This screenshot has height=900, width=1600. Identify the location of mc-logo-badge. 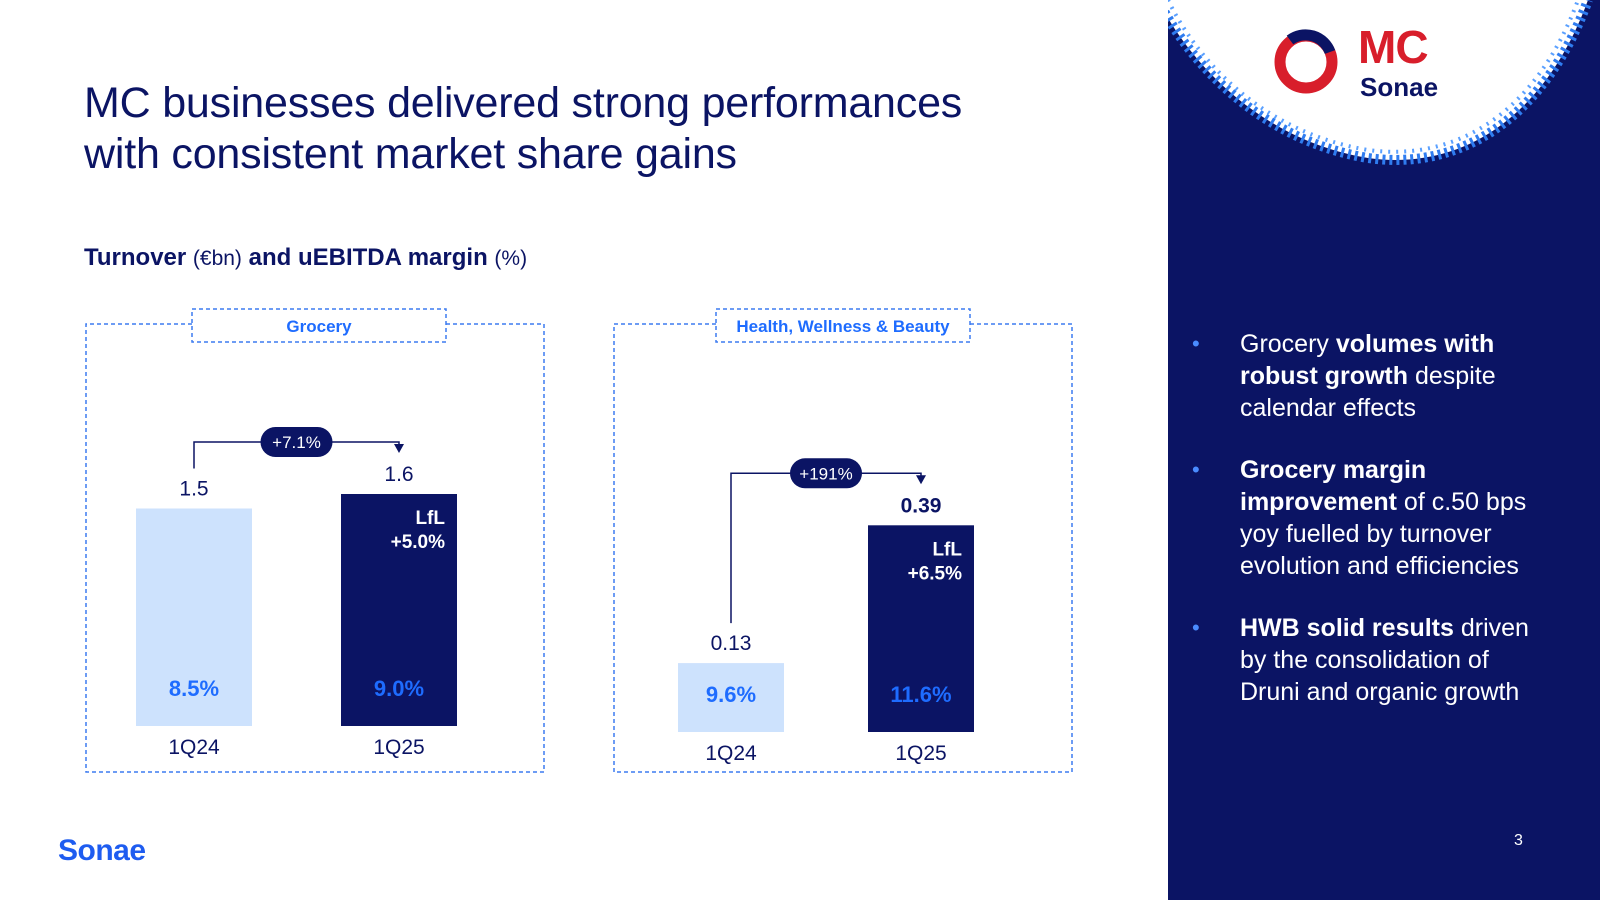
(1380, 82).